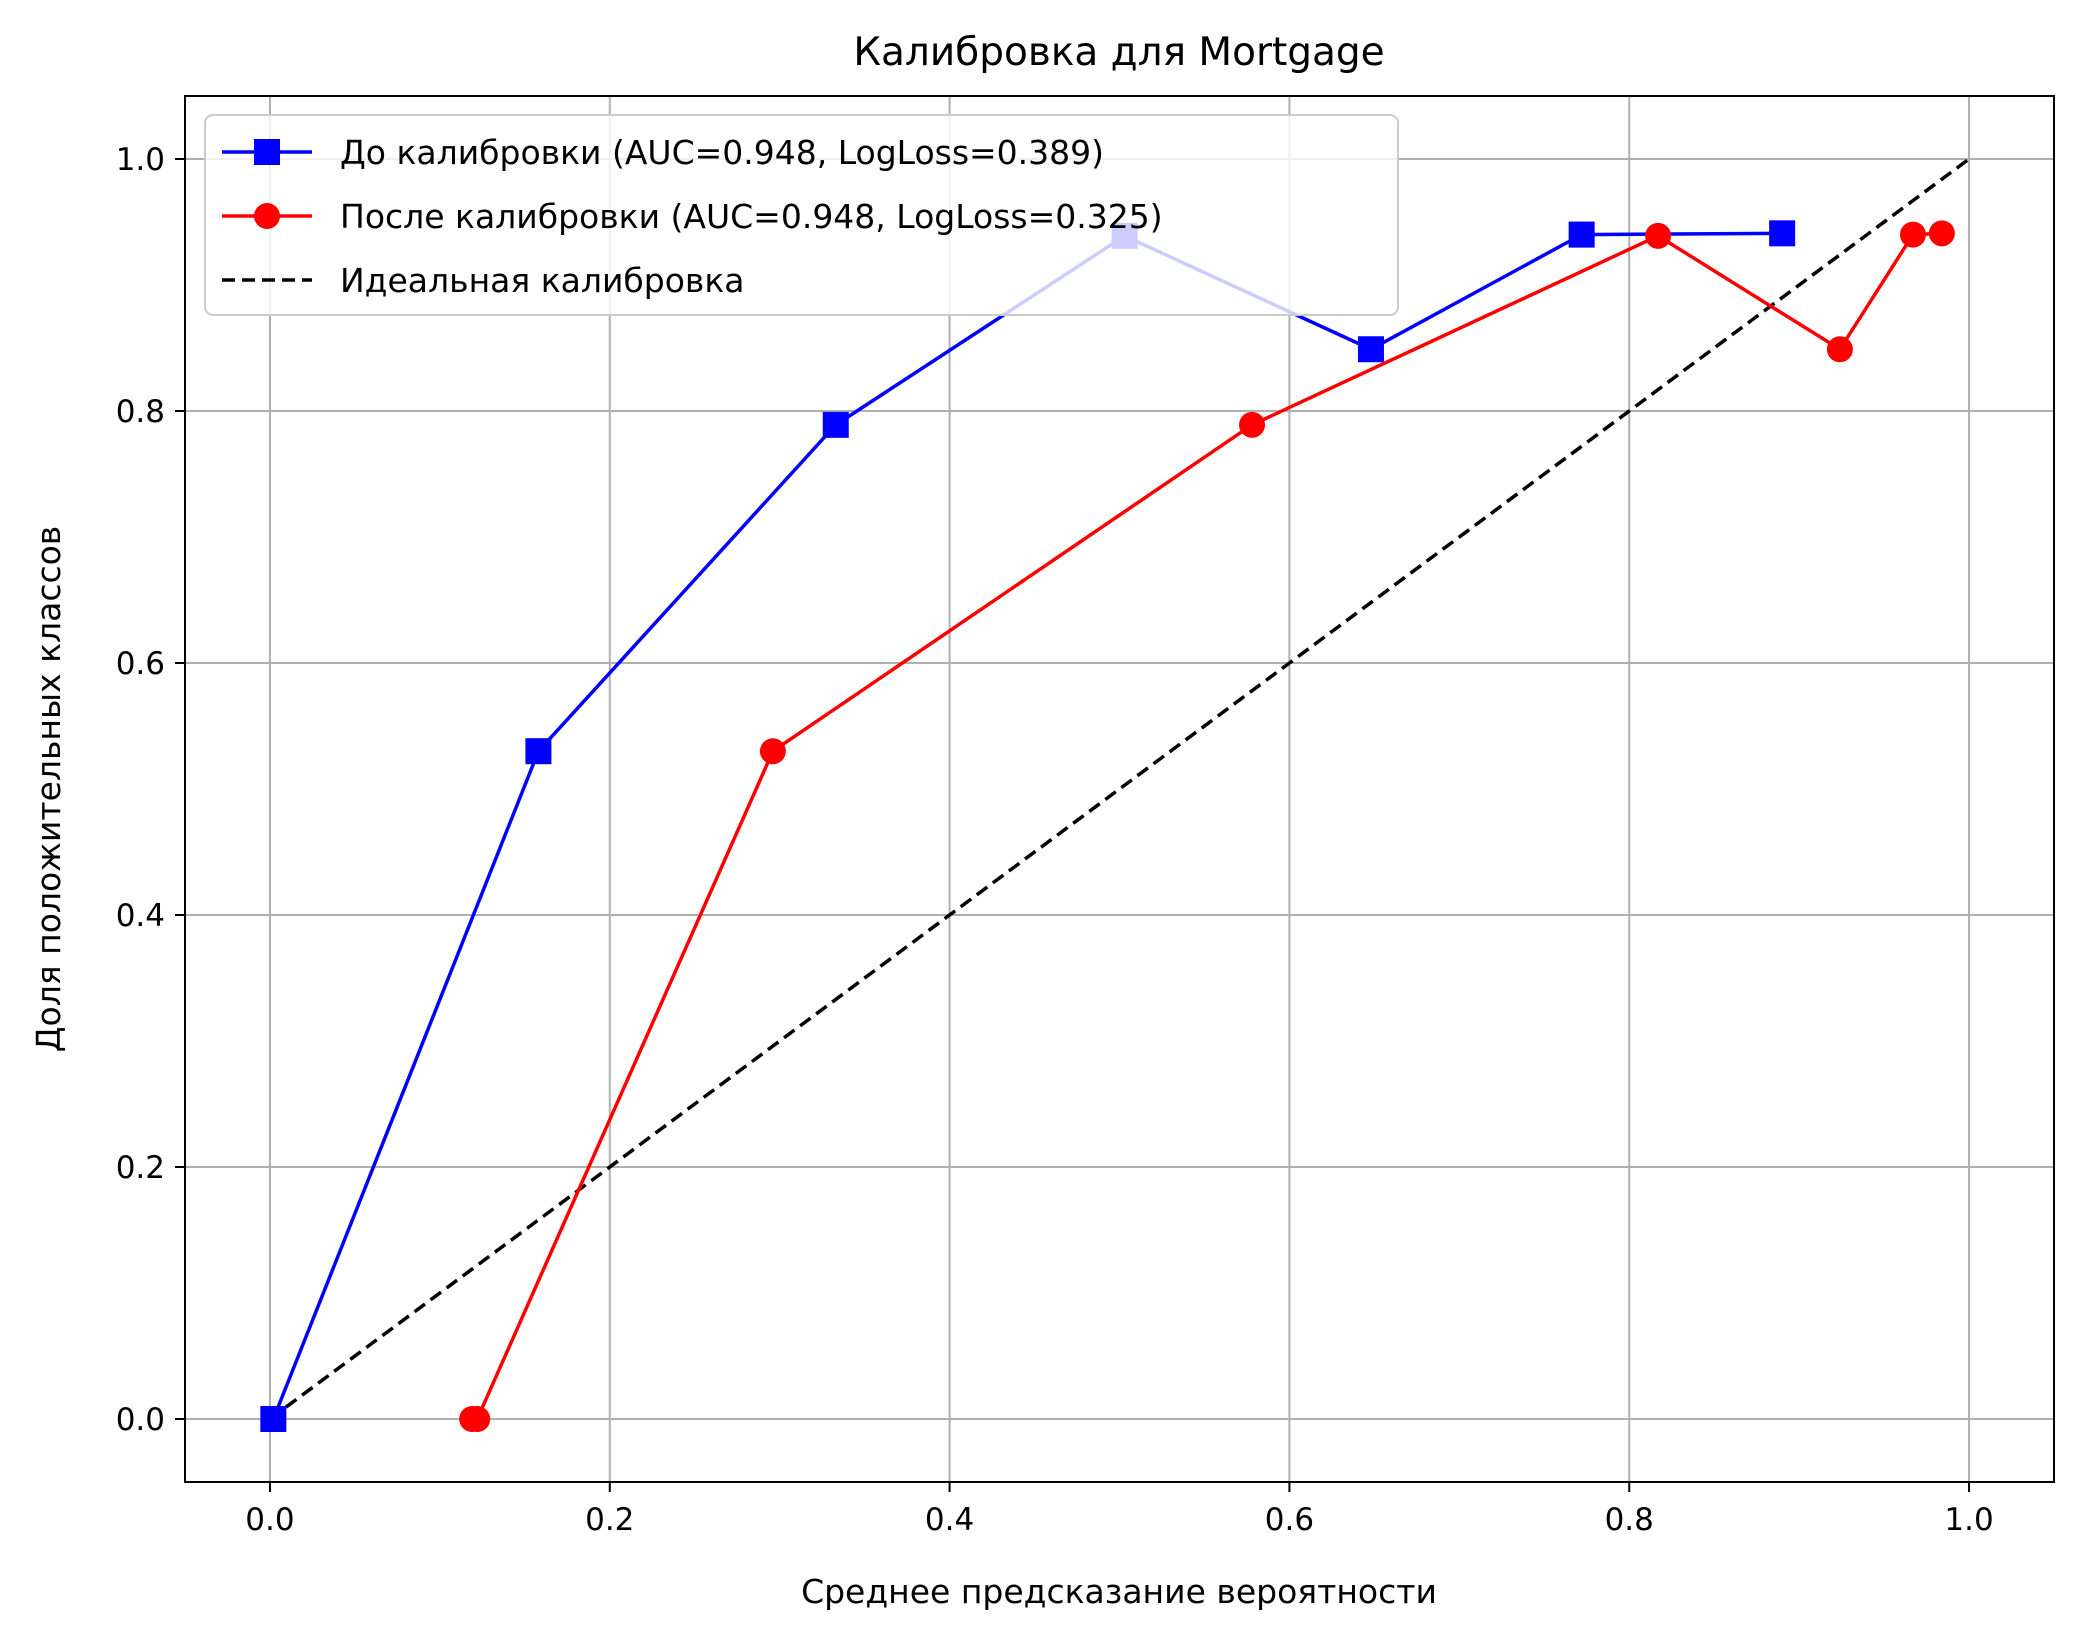  What do you see at coordinates (140, 412) in the screenshot?
I see `y-tick-label: 0.8` at bounding box center [140, 412].